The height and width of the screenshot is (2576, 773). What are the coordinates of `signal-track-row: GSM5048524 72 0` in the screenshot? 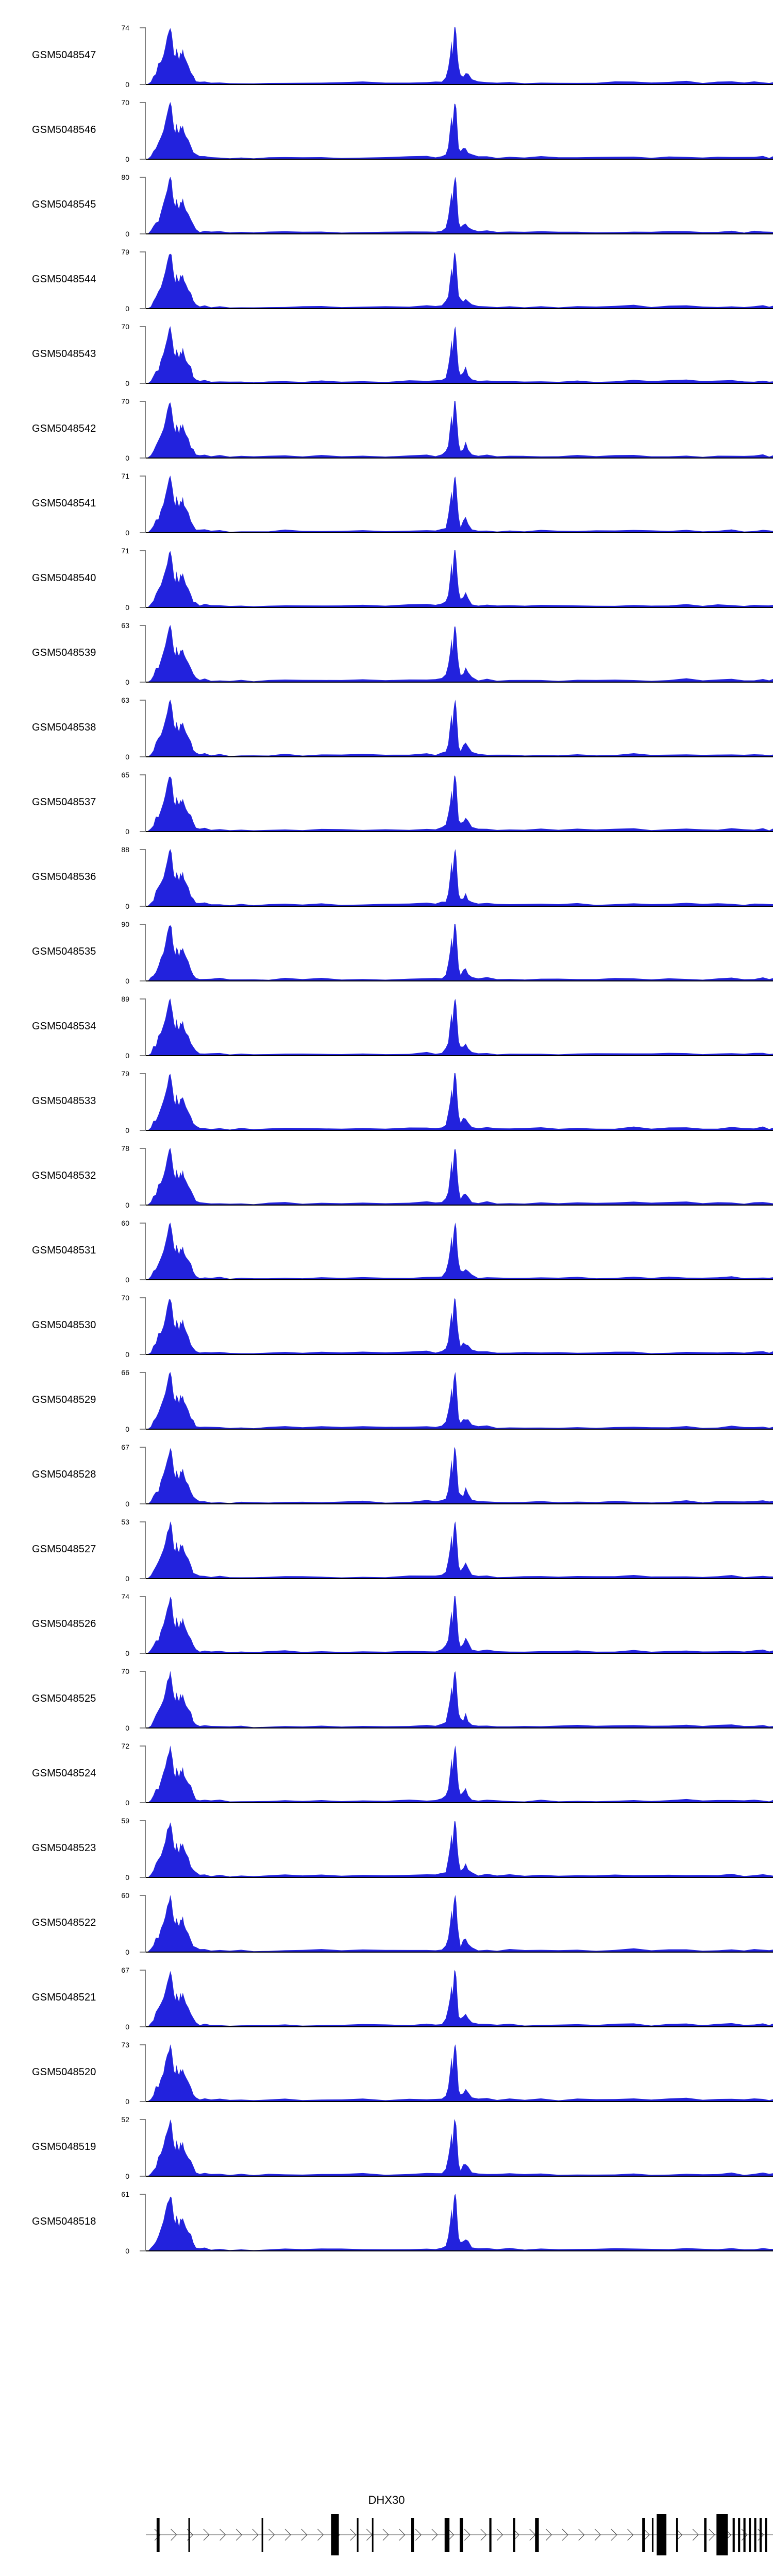 It's located at (386, 1773).